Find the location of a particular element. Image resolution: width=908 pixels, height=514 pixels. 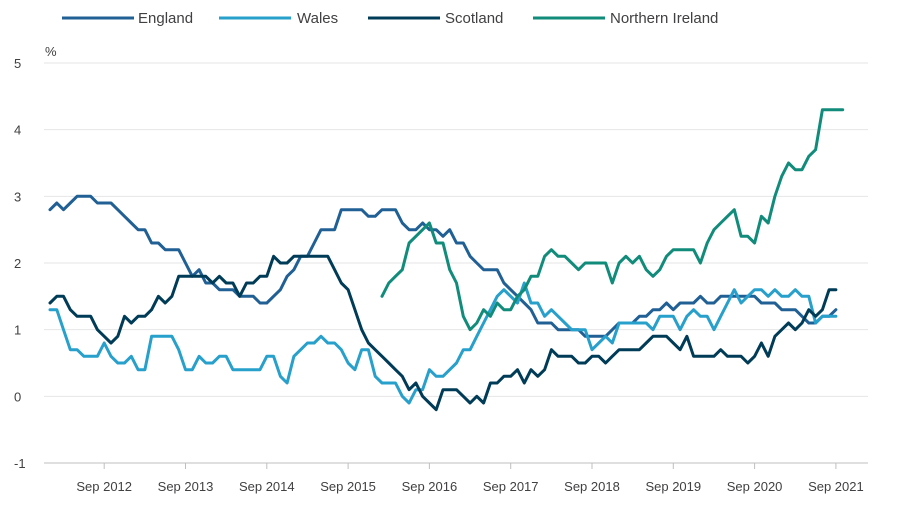

legend-item-wales: Wales is located at coordinates (278, 18).